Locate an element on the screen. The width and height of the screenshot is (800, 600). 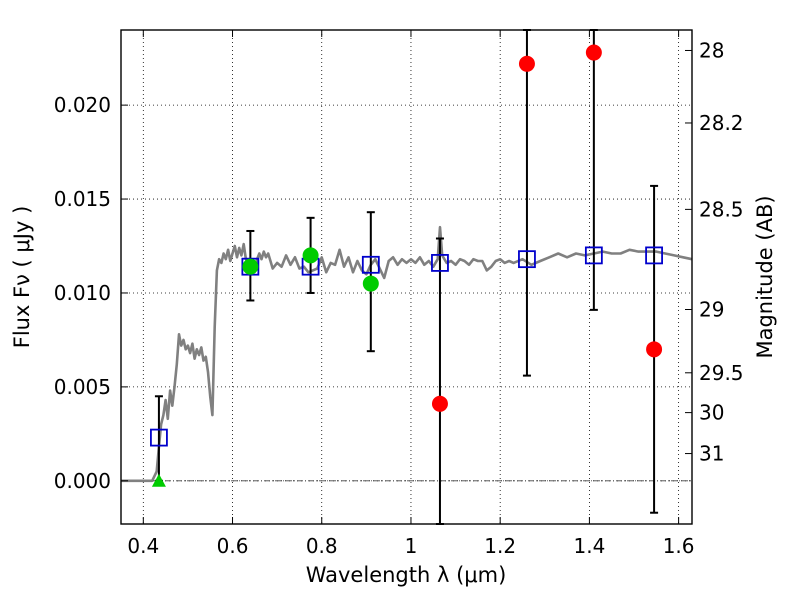
y2-tick-label: 28 is located at coordinates (711, 50).